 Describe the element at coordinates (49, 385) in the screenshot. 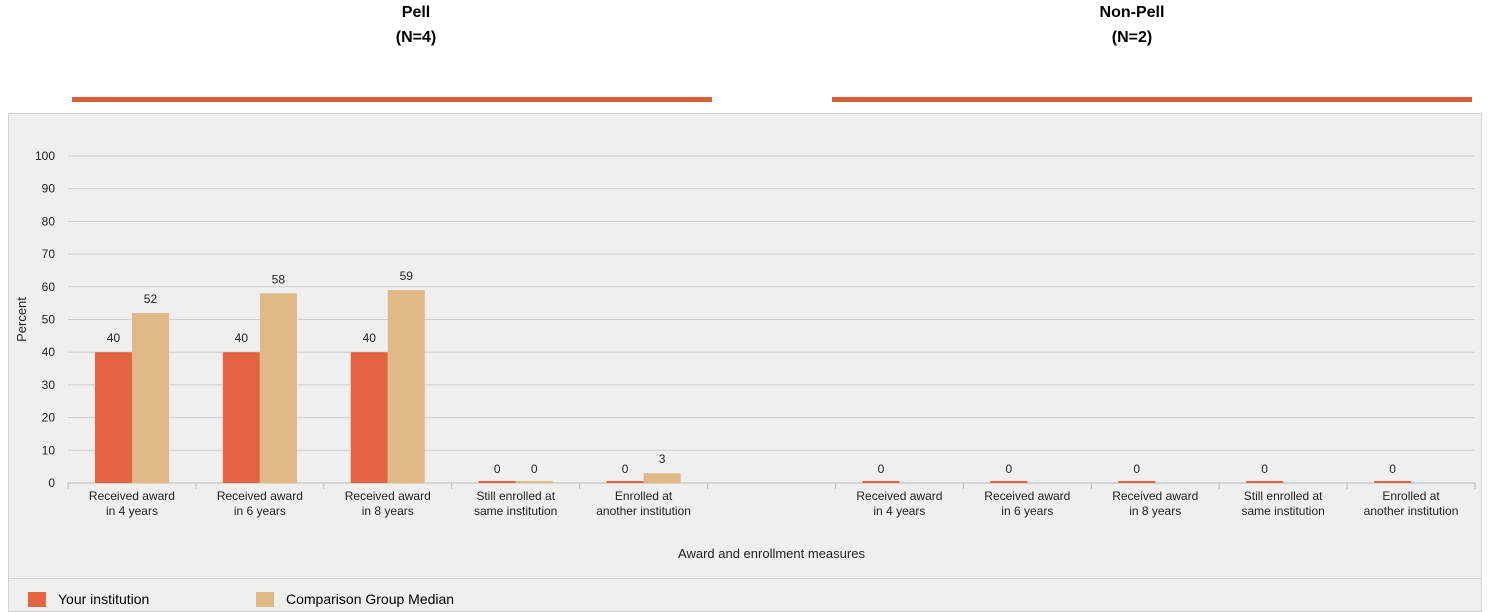

I see `y-tick-label: 30` at that location.